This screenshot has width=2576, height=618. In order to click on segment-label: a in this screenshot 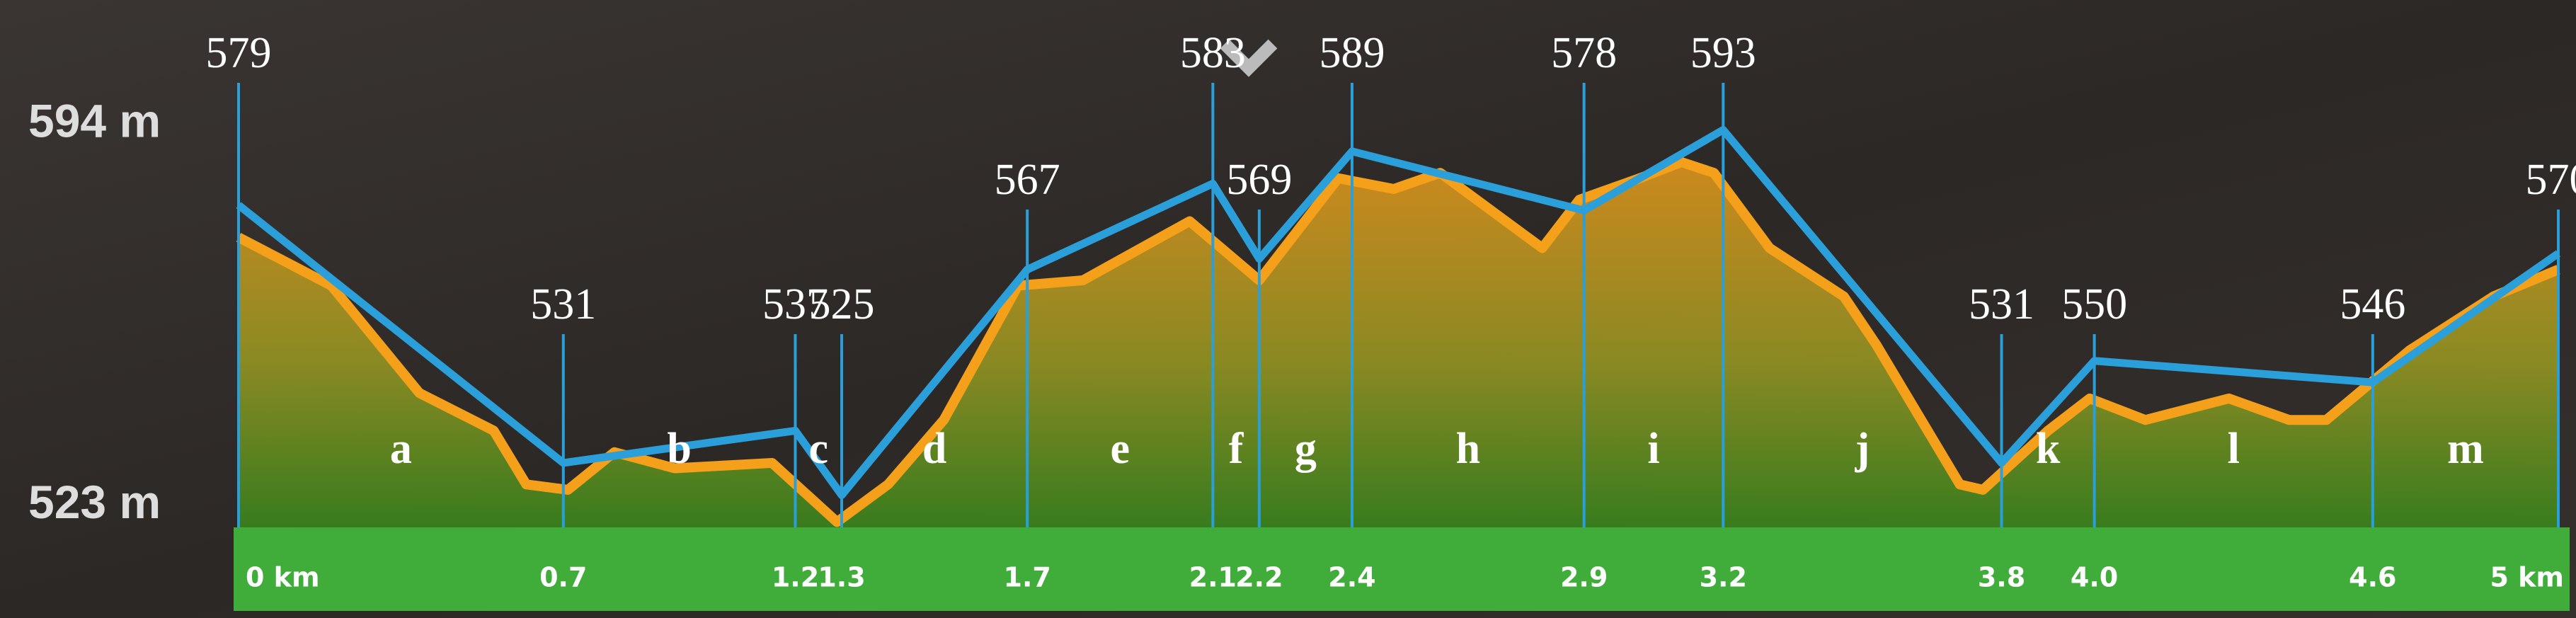, I will do `click(401, 449)`.